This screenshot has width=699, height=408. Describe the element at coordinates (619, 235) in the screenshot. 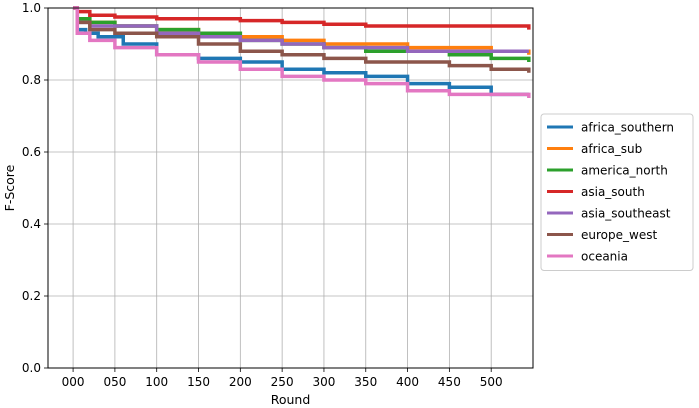

I see `legend-label: europe_west` at that location.